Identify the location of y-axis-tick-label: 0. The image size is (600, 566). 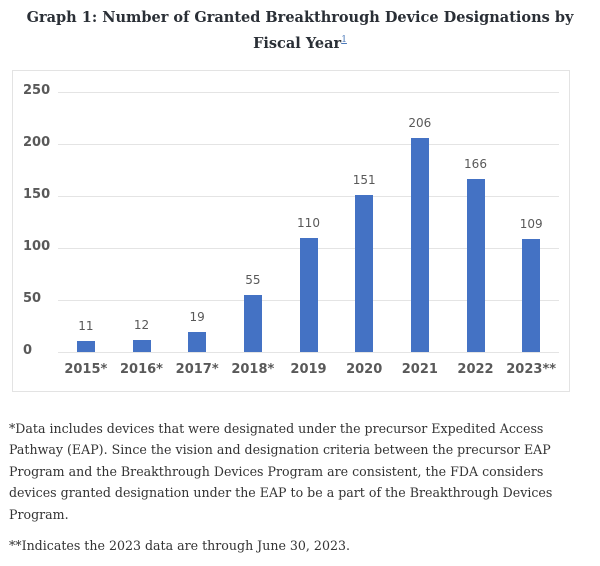
(28, 350).